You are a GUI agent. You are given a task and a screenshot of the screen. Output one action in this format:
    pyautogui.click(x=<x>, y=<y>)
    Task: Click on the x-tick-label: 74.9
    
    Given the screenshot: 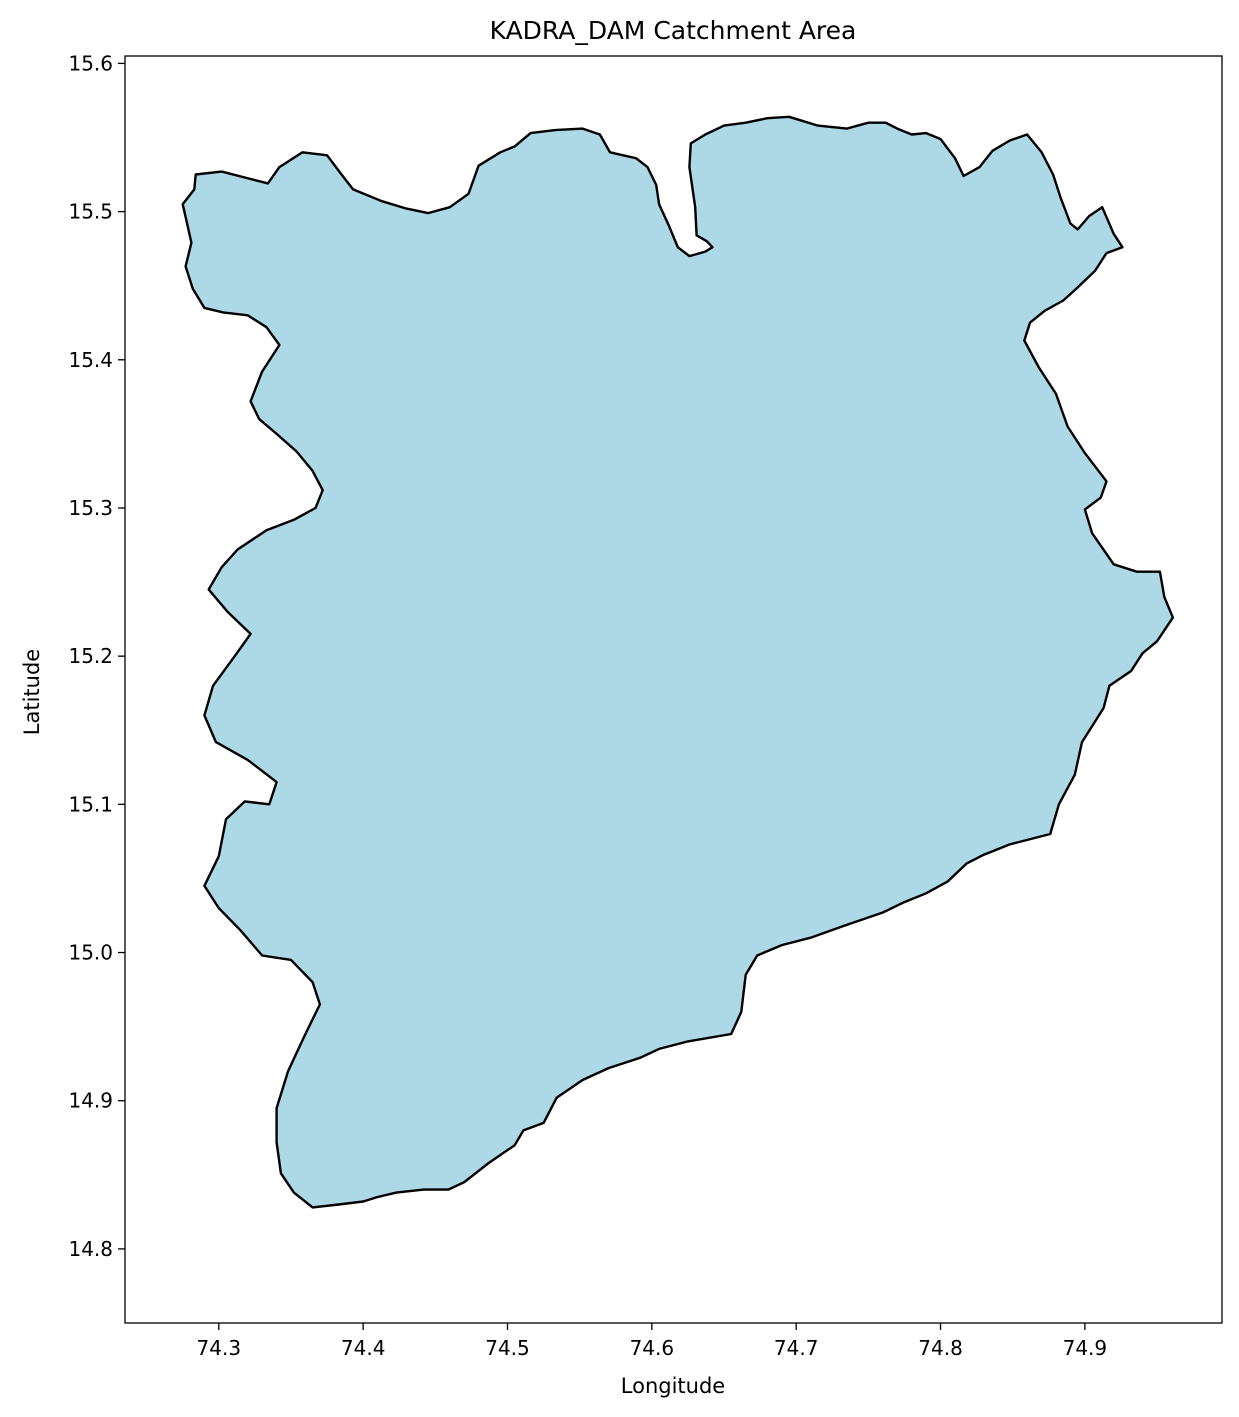 What is the action you would take?
    pyautogui.click(x=1085, y=1348)
    